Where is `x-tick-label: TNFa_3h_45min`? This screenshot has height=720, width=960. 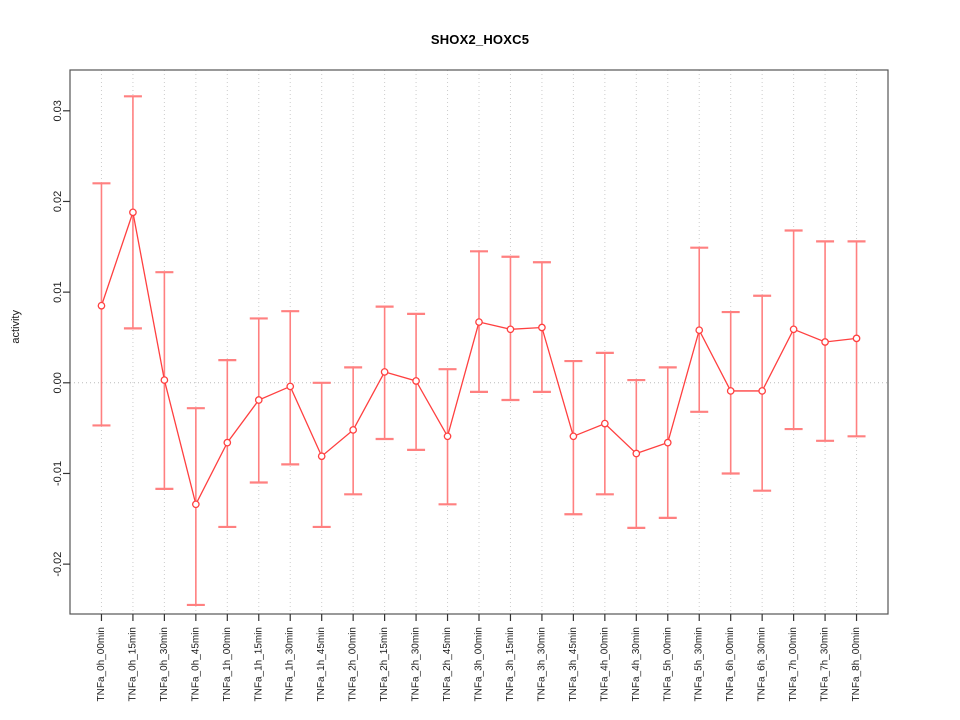 x-tick-label: TNFa_3h_45min is located at coordinates (573, 664).